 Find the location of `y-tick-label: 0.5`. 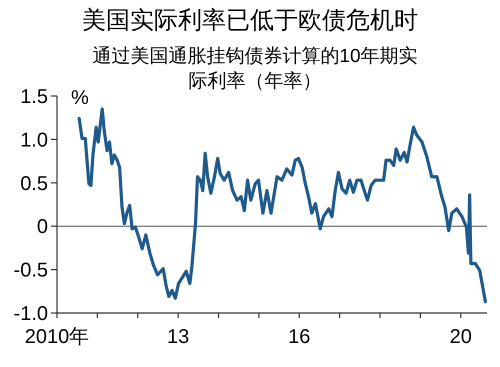

y-tick-label: 0.5 is located at coordinates (34, 183).